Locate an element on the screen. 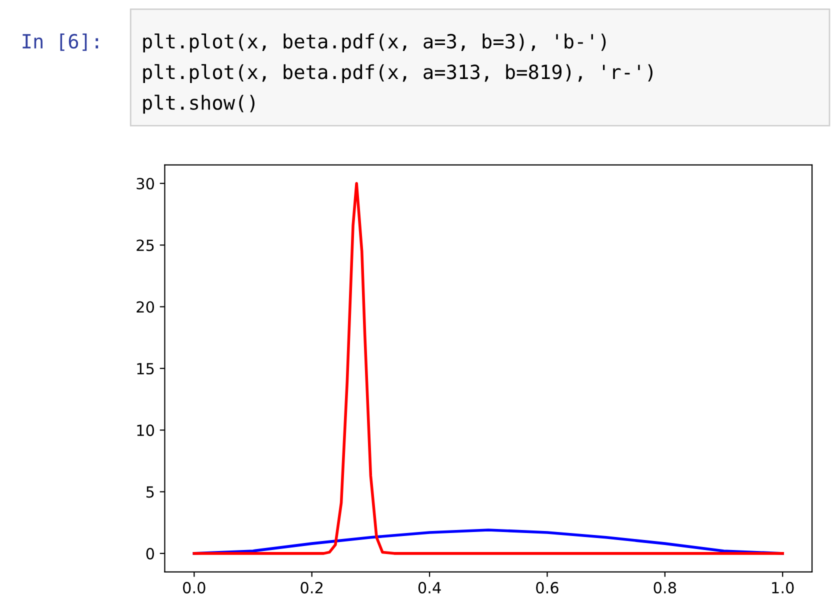 The image size is (832, 613). x-tick-label: 0.0 is located at coordinates (194, 588).